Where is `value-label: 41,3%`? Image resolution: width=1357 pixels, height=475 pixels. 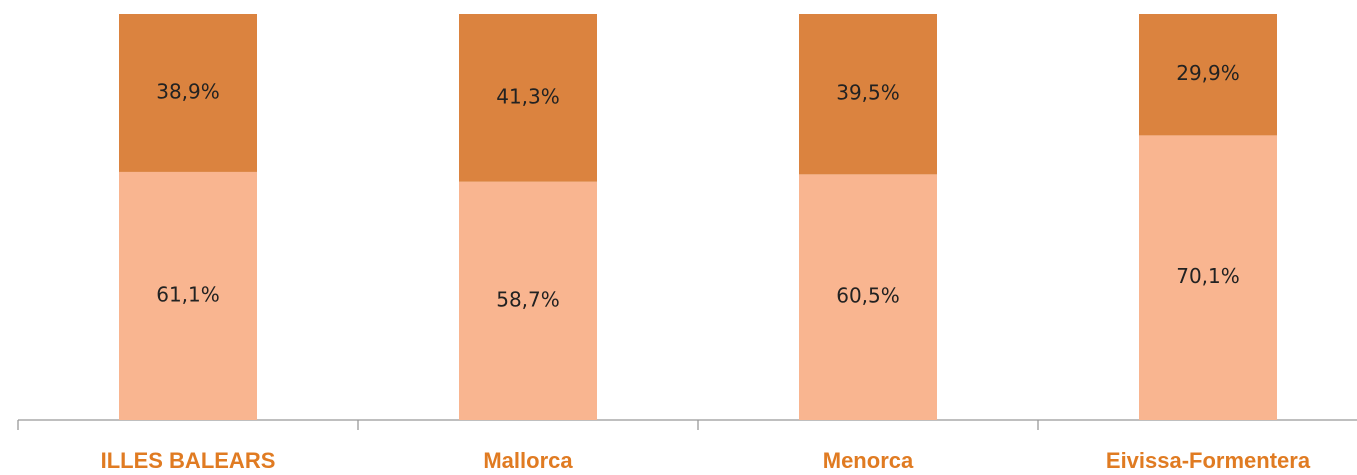 value-label: 41,3% is located at coordinates (528, 96).